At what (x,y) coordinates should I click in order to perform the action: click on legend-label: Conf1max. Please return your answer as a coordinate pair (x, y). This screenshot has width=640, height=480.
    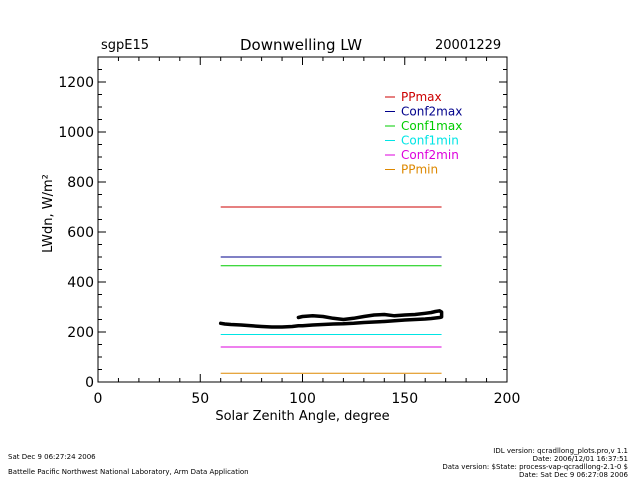
    Looking at the image, I should click on (431, 126).